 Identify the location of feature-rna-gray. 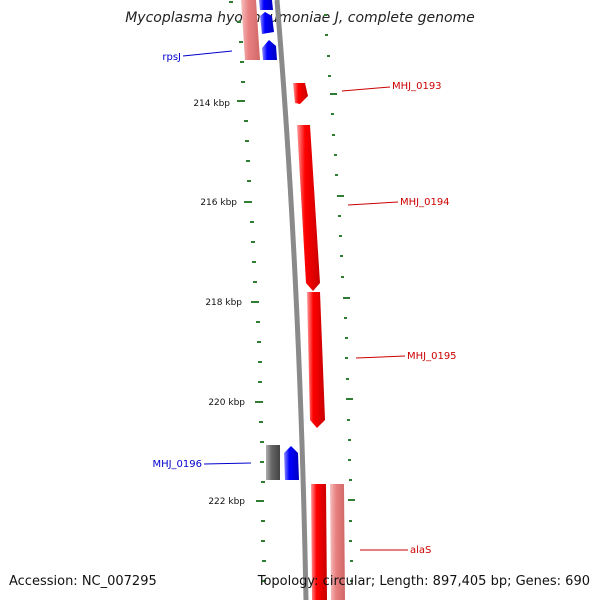
(273, 462).